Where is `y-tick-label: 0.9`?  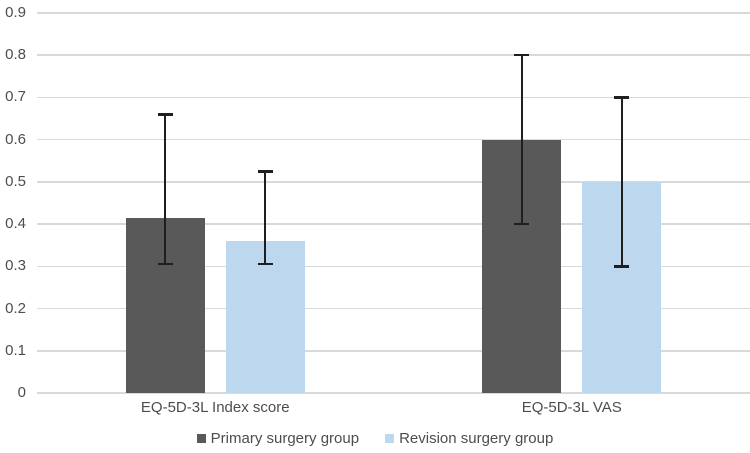 y-tick-label: 0.9 is located at coordinates (15, 12).